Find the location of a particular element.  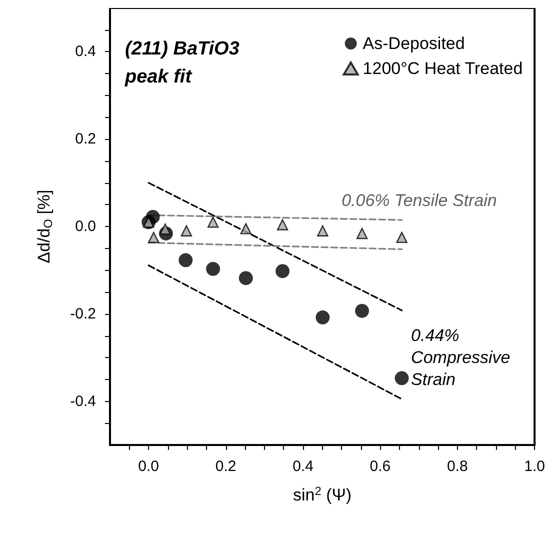

y-tick-label: -0.4 is located at coordinates (83, 401).